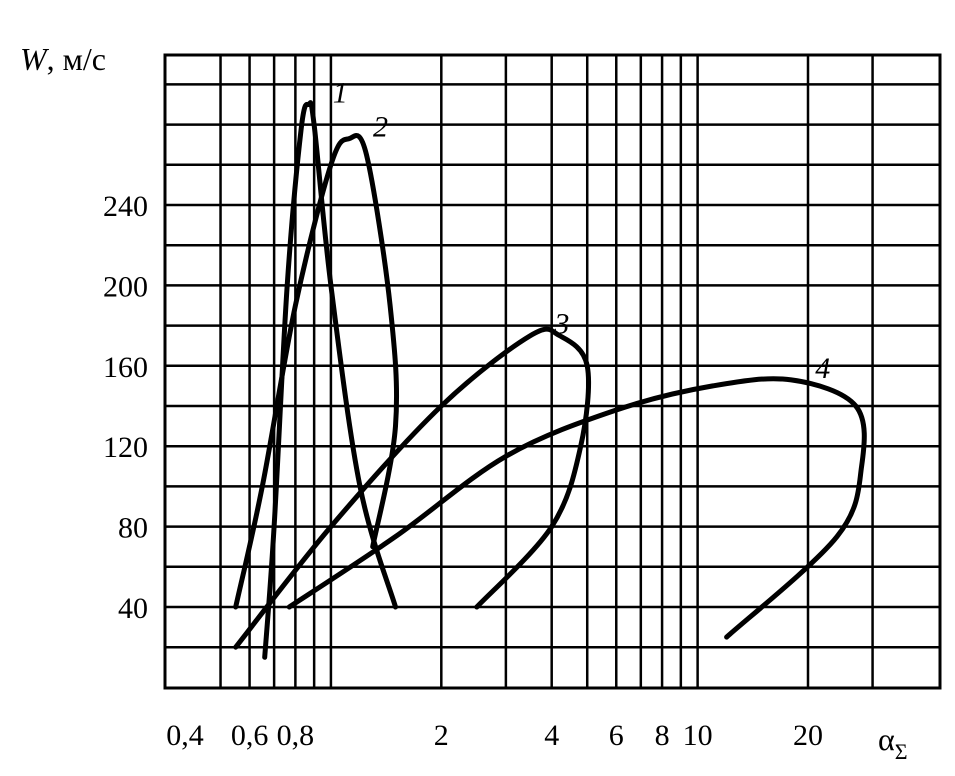 The width and height of the screenshot is (955, 776). Describe the element at coordinates (893, 742) in the screenshot. I see `x-axis-title: αΣ` at that location.